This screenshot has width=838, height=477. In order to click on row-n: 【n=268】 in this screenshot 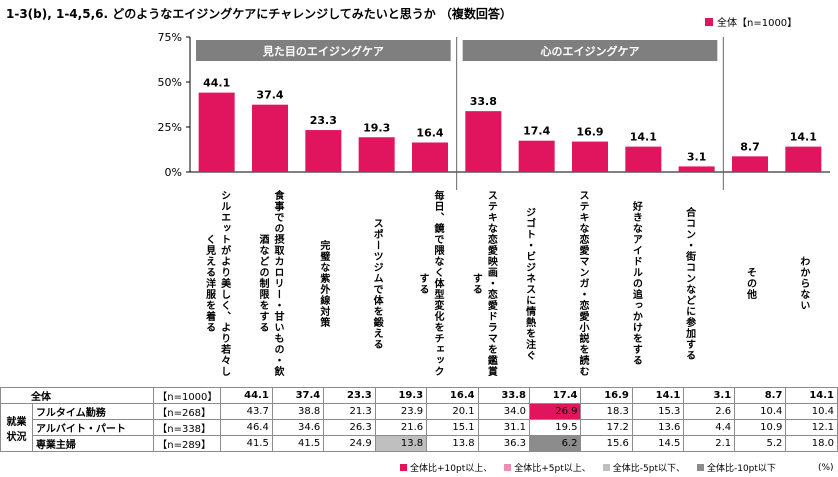, I will do `click(187, 411)`.